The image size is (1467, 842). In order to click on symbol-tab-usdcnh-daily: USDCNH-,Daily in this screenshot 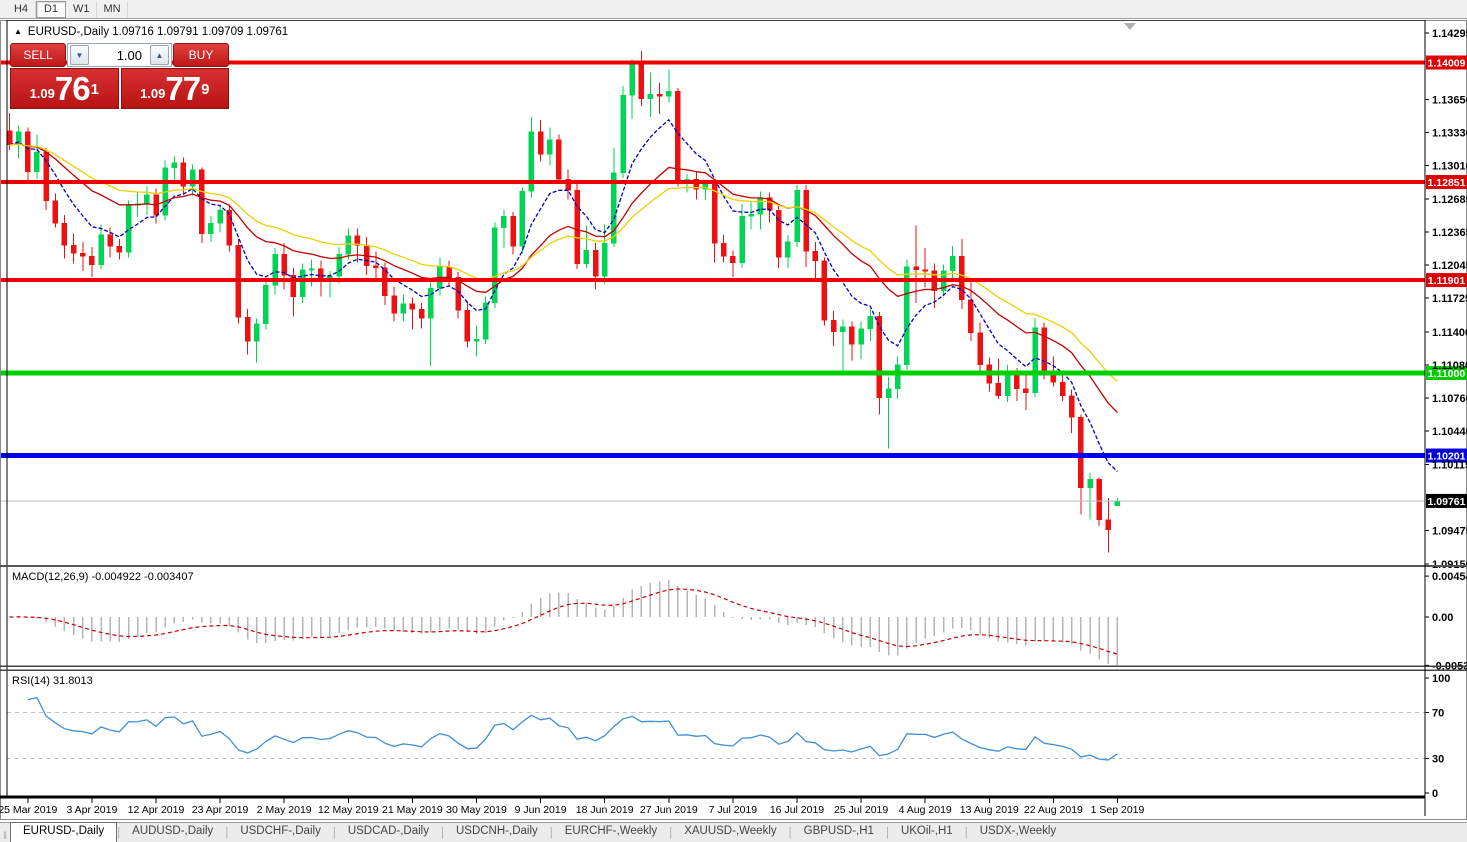, I will do `click(496, 831)`.